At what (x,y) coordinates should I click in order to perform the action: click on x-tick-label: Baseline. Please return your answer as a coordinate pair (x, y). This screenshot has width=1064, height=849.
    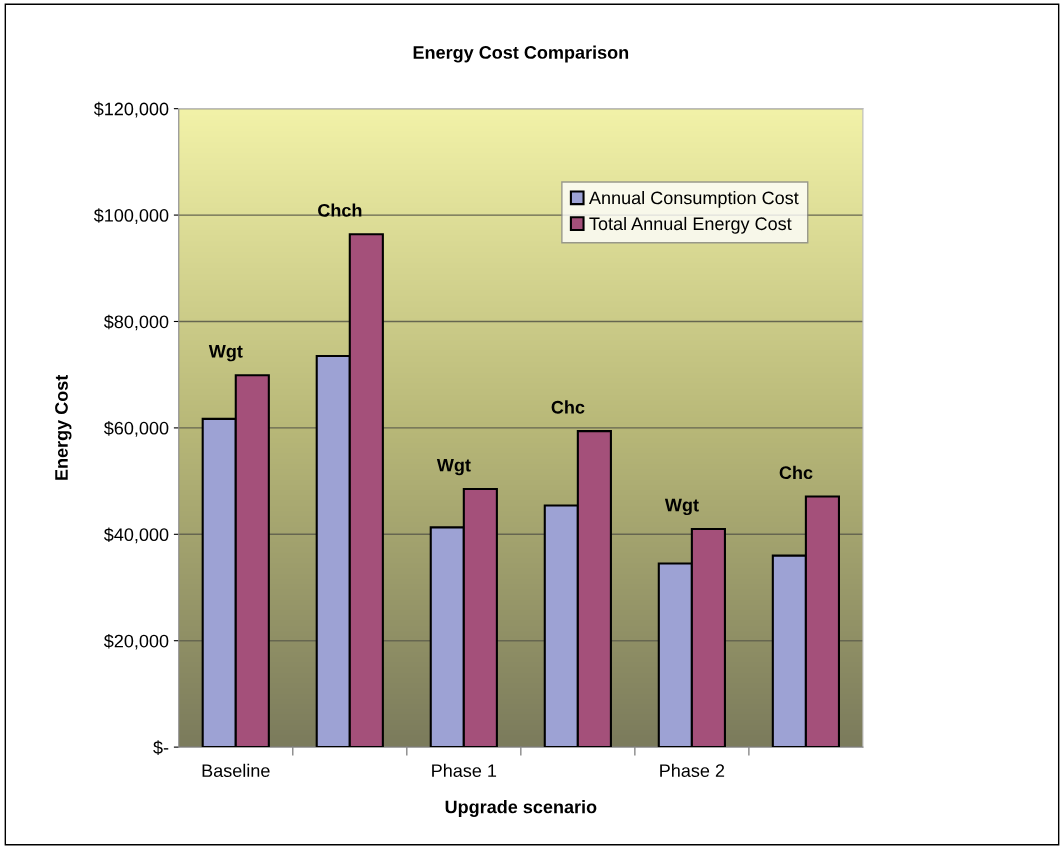
    Looking at the image, I should click on (236, 770).